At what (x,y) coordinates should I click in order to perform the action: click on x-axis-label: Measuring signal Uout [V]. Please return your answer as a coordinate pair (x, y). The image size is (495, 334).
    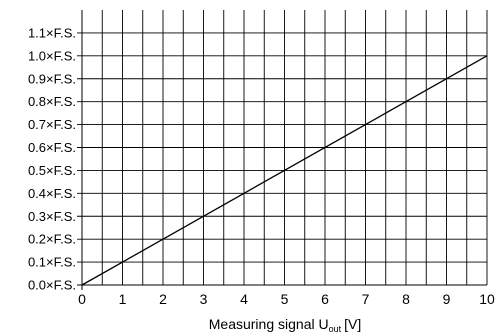
    Looking at the image, I should click on (285, 325).